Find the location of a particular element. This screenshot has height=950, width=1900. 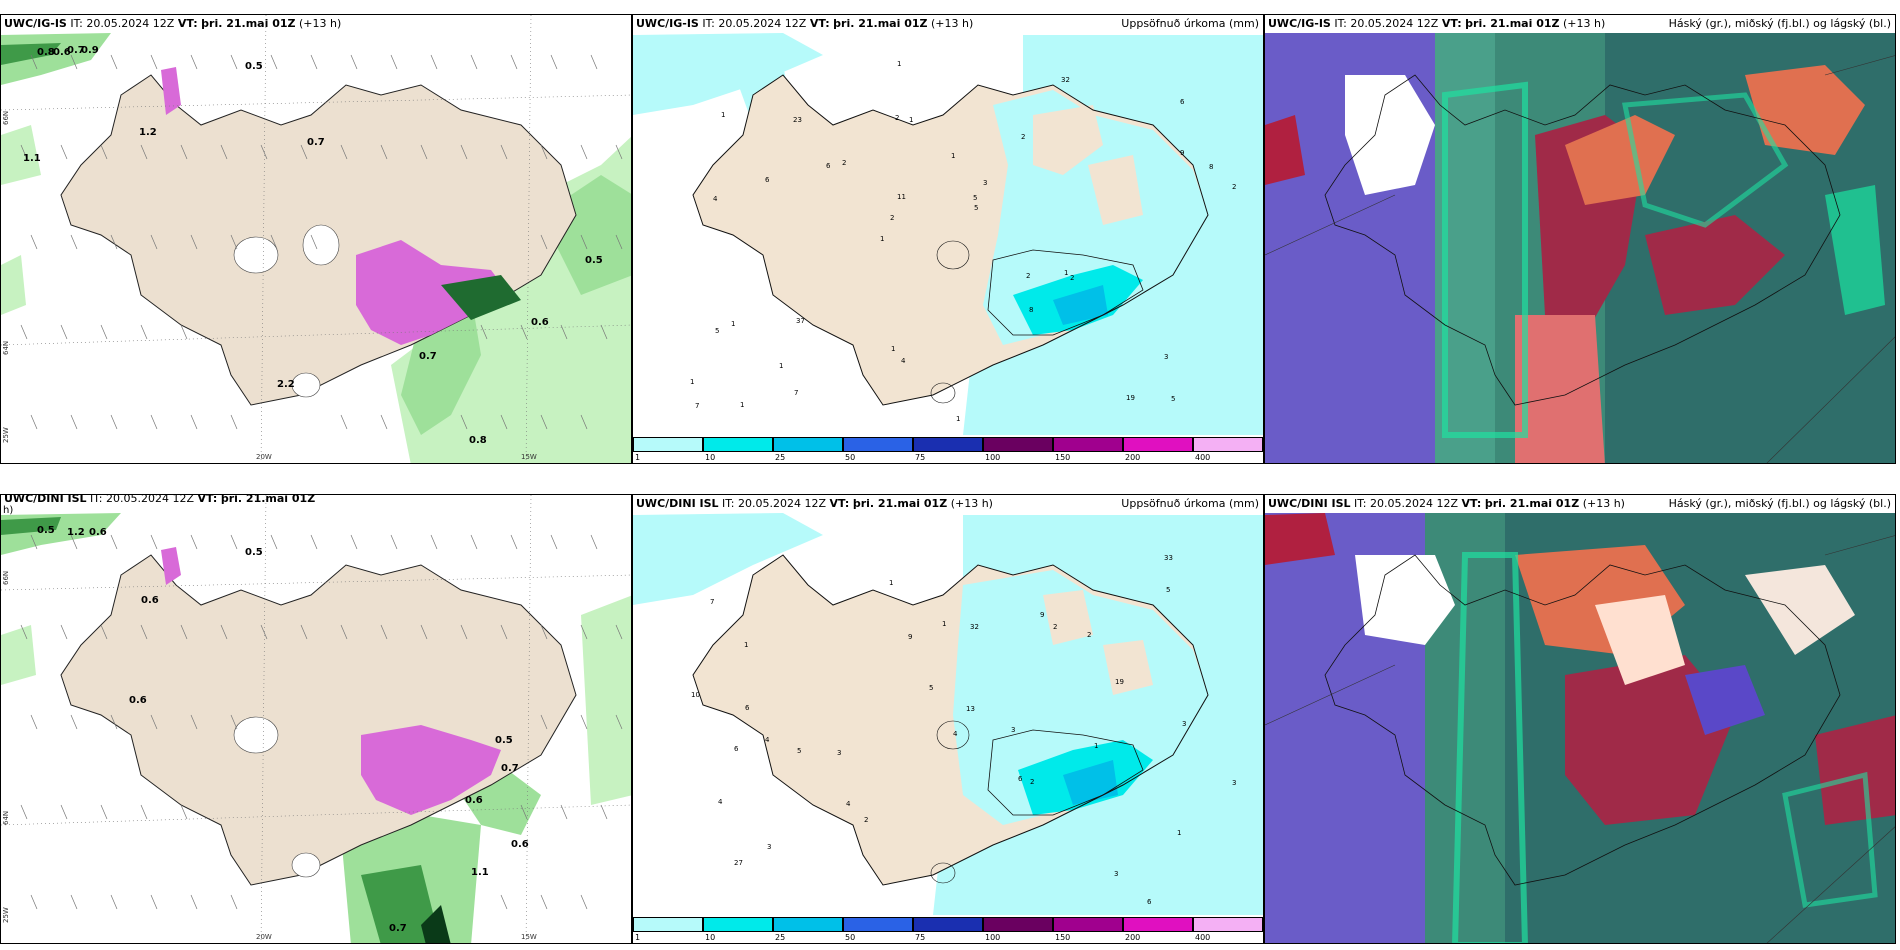

station-precip-value: 11 is located at coordinates (901, 197).